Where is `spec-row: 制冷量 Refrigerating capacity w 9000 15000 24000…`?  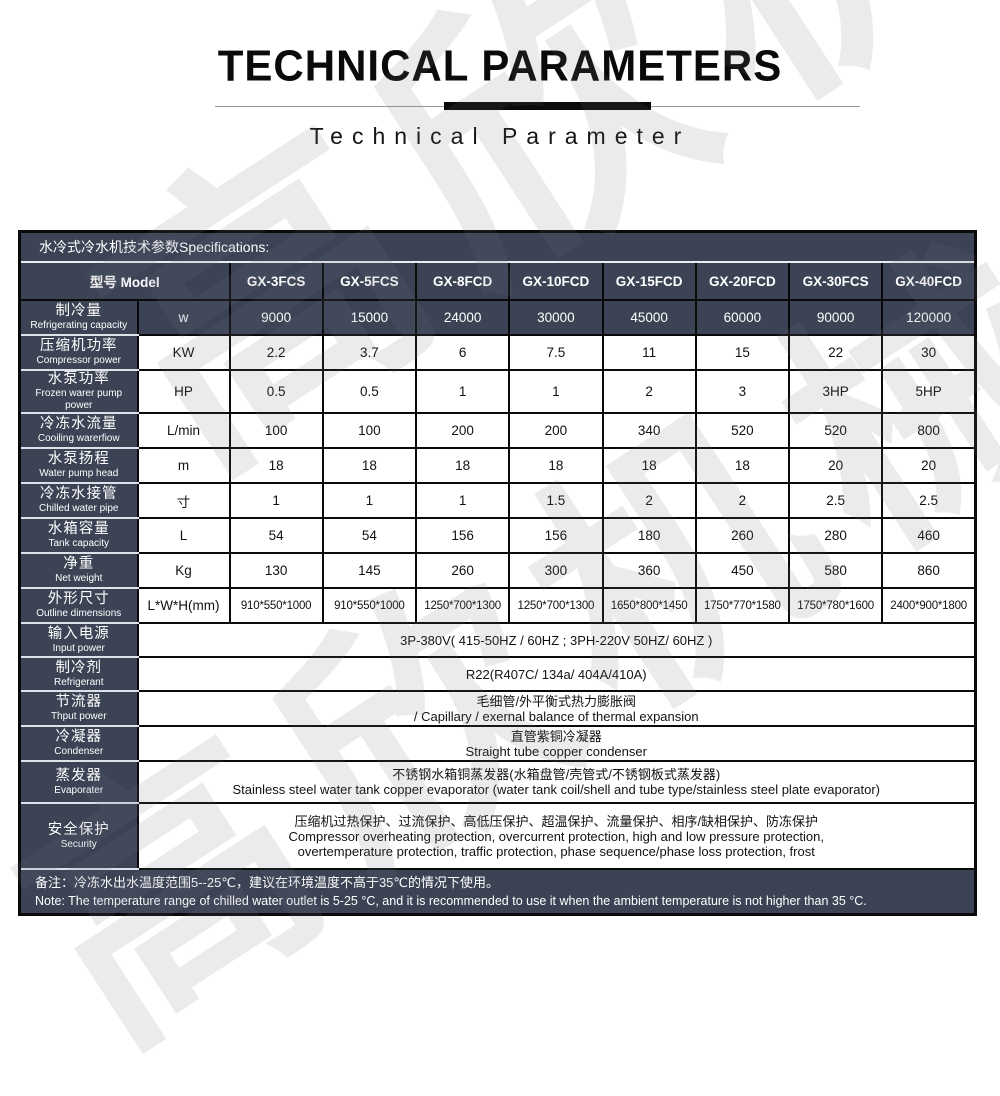 spec-row: 制冷量 Refrigerating capacity w 9000 15000 24000… is located at coordinates (497, 317).